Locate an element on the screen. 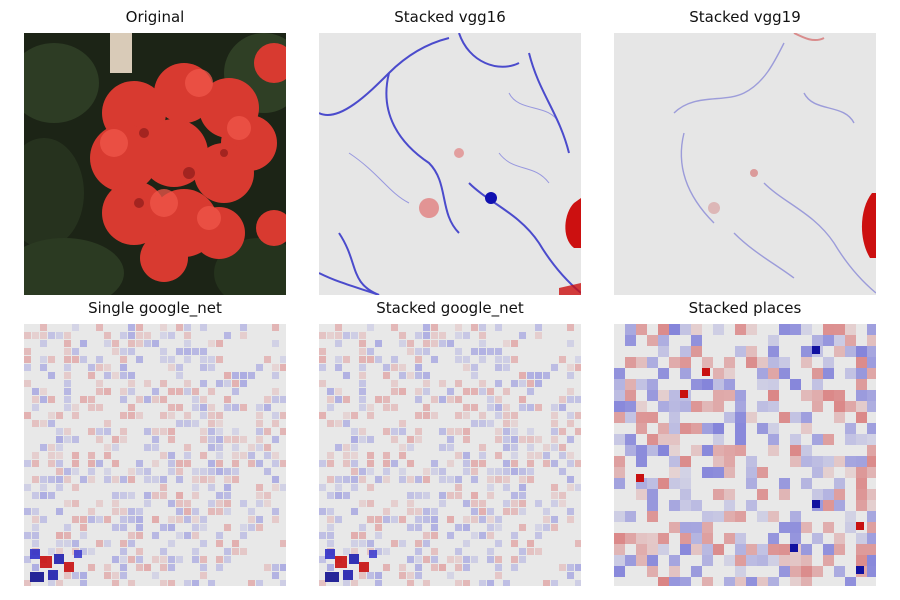 This screenshot has height=600, width=900. panel-title: Stacked google_net is located at coordinates (450, 308).